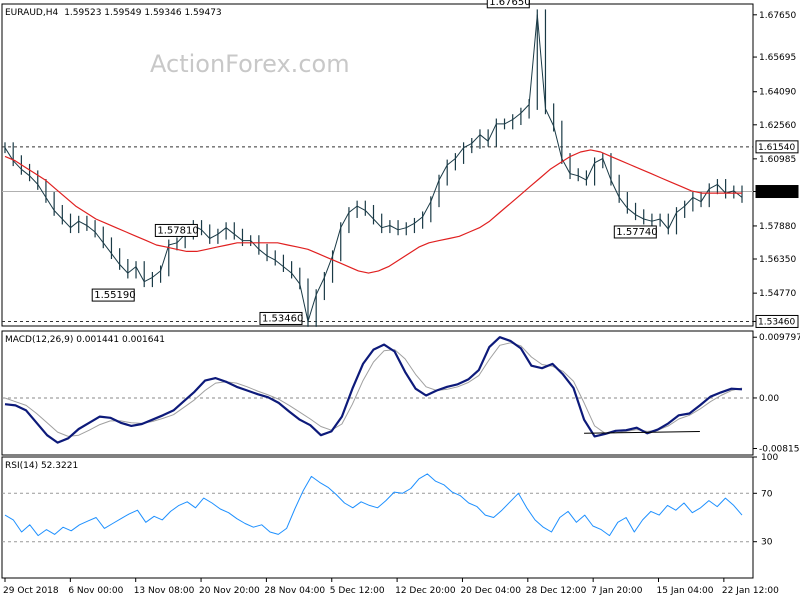  Describe the element at coordinates (95, 591) in the screenshot. I see `x-tick-label: 6 Nov 00:00` at that location.